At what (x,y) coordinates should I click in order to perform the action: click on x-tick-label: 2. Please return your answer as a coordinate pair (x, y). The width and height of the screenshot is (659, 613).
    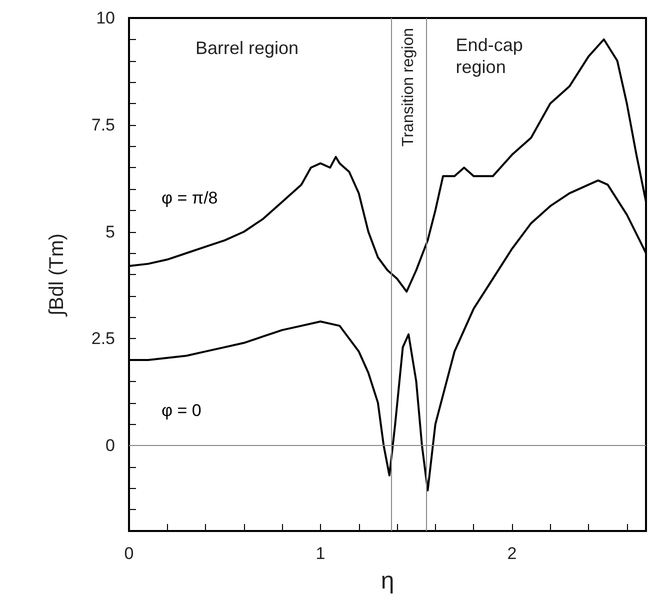
    Looking at the image, I should click on (512, 553).